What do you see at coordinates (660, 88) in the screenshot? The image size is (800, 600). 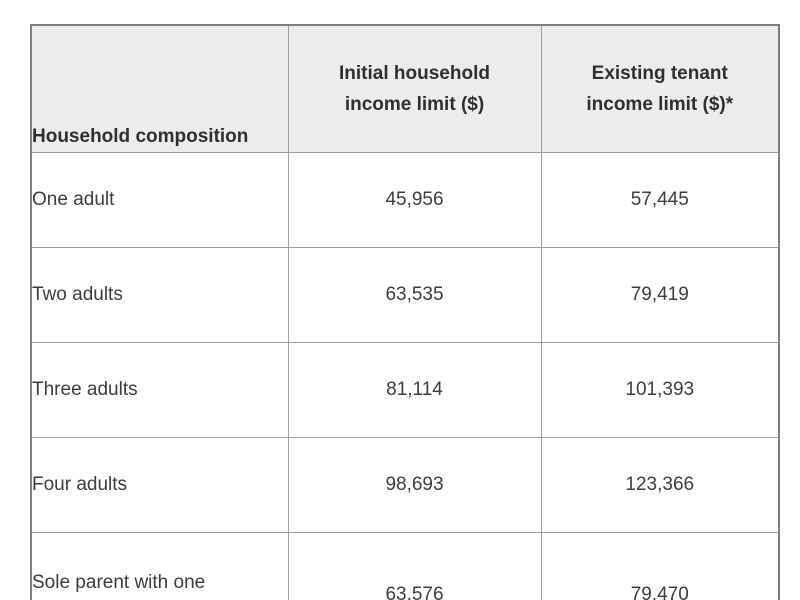 I see `column-header-existing-income-limit: Existing tenant income limit ($)*` at bounding box center [660, 88].